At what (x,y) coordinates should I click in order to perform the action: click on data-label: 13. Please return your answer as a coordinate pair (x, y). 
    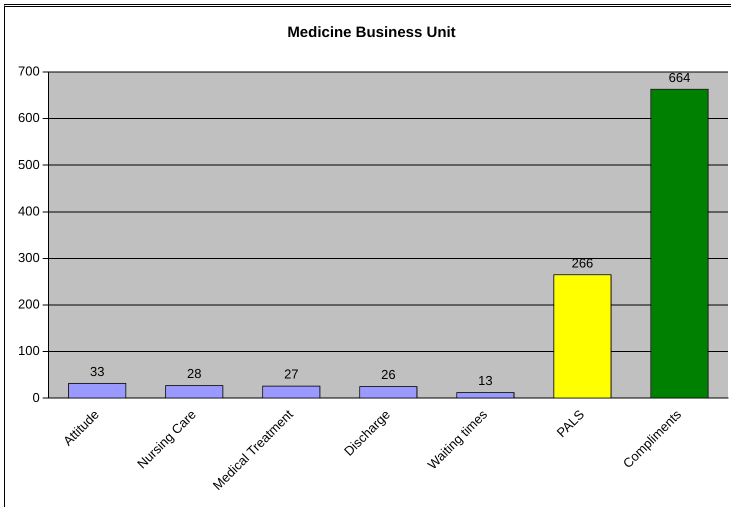
    Looking at the image, I should click on (485, 380).